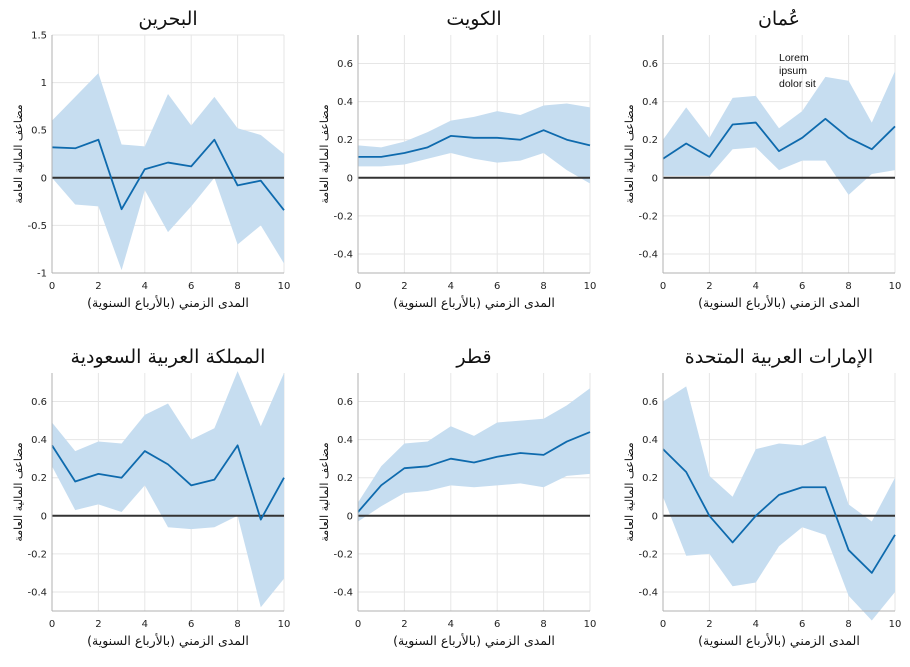 Image resolution: width=910 pixels, height=667 pixels. What do you see at coordinates (793, 71) in the screenshot?
I see `annotation-line: ipsum` at bounding box center [793, 71].